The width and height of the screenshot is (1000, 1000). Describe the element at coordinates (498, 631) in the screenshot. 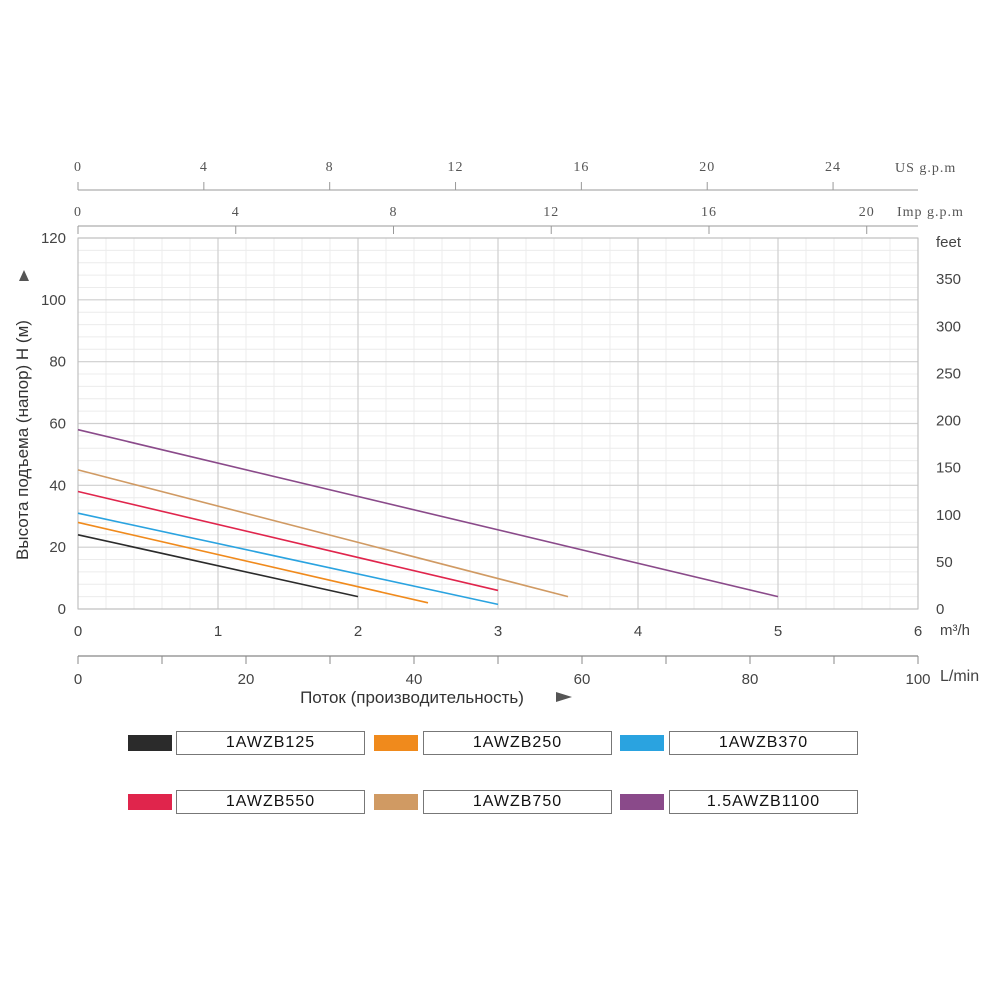

I see `x-tick-label: 3` at that location.